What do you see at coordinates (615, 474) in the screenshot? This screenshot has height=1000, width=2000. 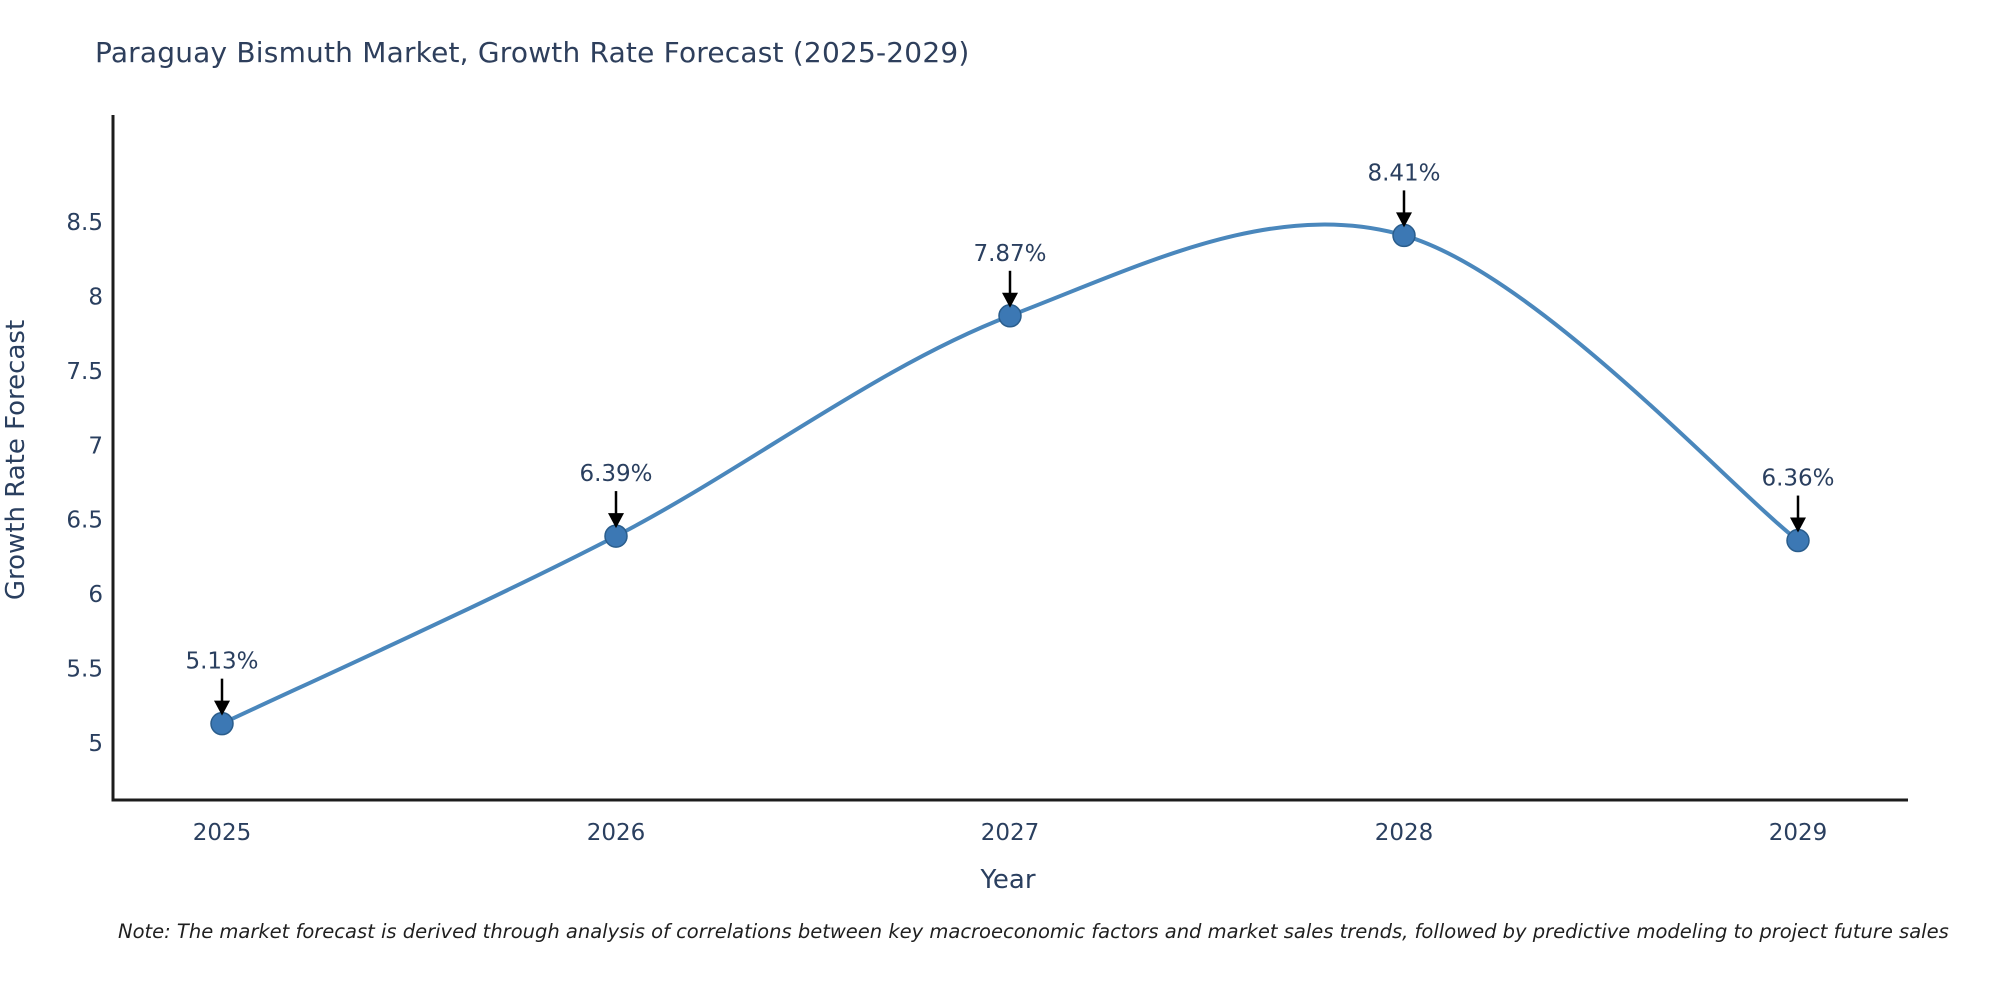 I see `annotation-label: 6.39%` at bounding box center [615, 474].